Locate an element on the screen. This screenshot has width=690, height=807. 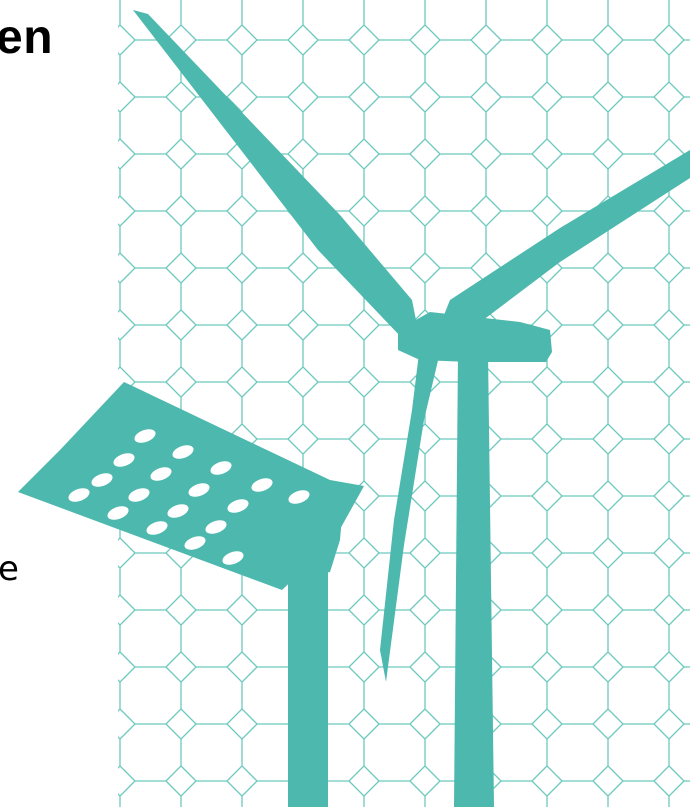
turbine-nacelle is located at coordinates (475, 337).